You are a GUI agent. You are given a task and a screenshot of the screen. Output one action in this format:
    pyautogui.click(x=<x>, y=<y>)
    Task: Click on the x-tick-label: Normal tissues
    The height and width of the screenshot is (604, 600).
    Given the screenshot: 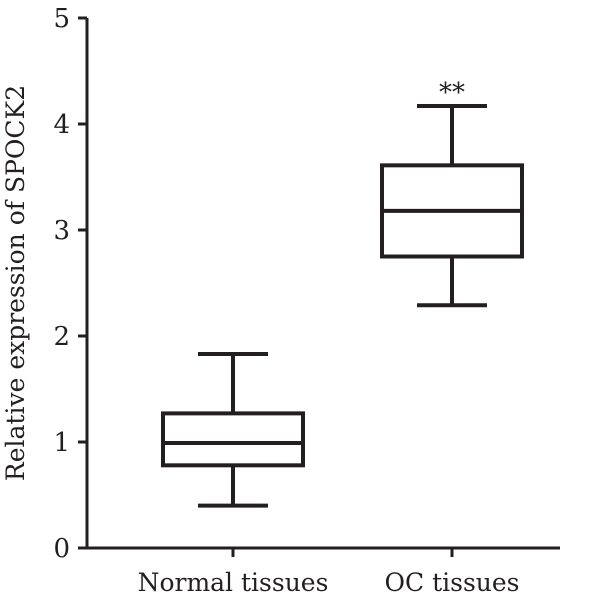 What is the action you would take?
    pyautogui.click(x=233, y=582)
    